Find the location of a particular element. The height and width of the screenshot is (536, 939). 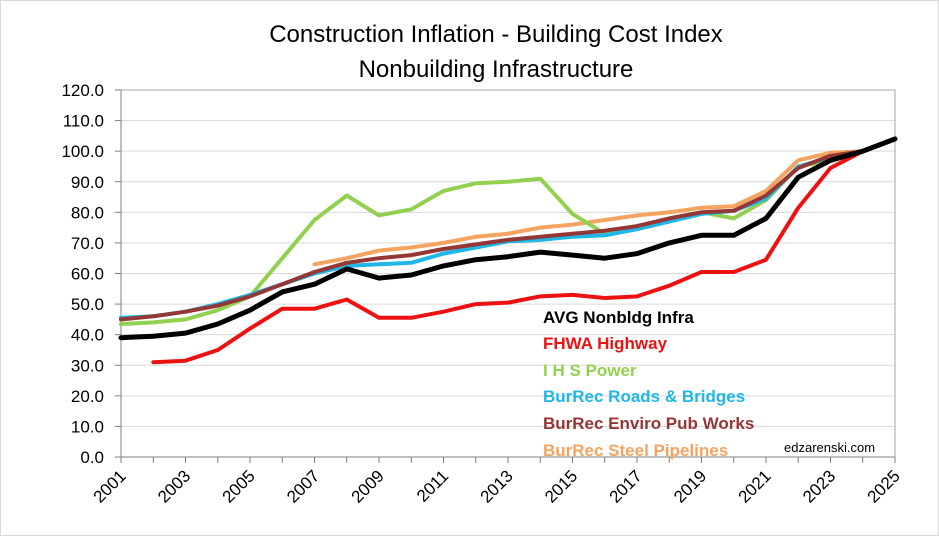

y-tick-label: 110.0 is located at coordinates (83, 121).